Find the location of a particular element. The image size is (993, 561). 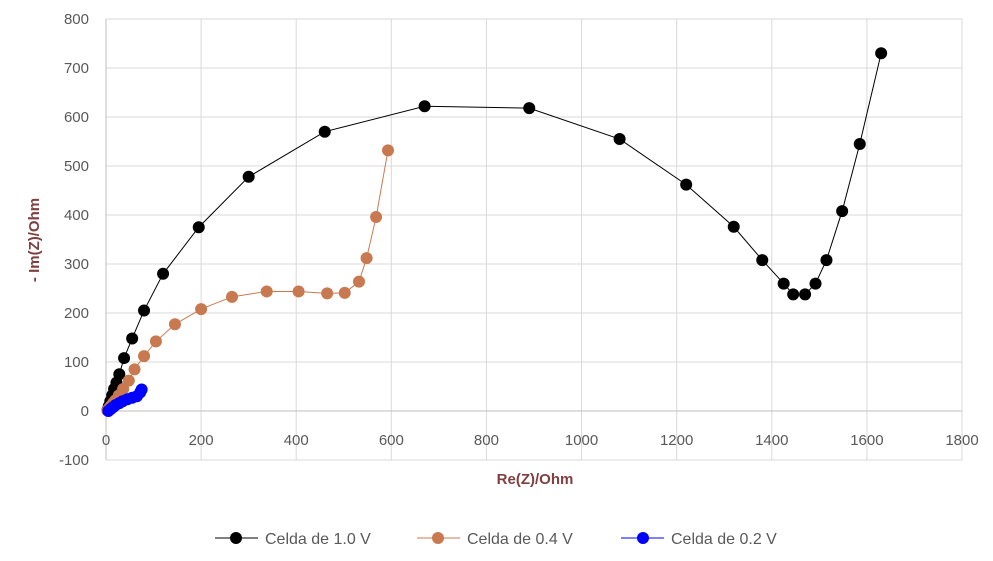

y-tick-label-9: 800 is located at coordinates (76, 19).